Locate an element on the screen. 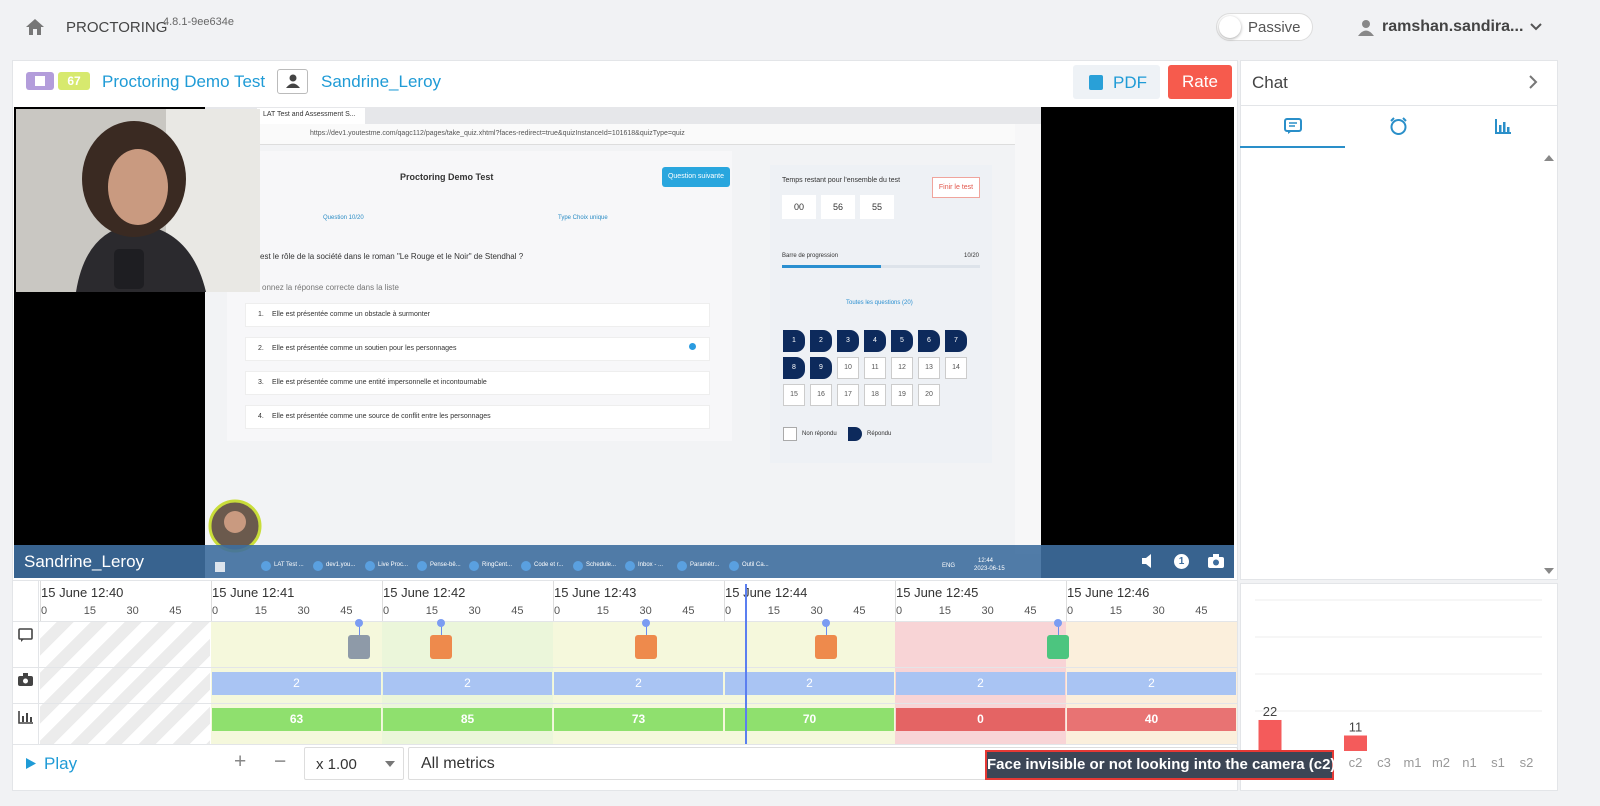 This screenshot has height=806, width=1600. question-answered: 6 is located at coordinates (929, 341).